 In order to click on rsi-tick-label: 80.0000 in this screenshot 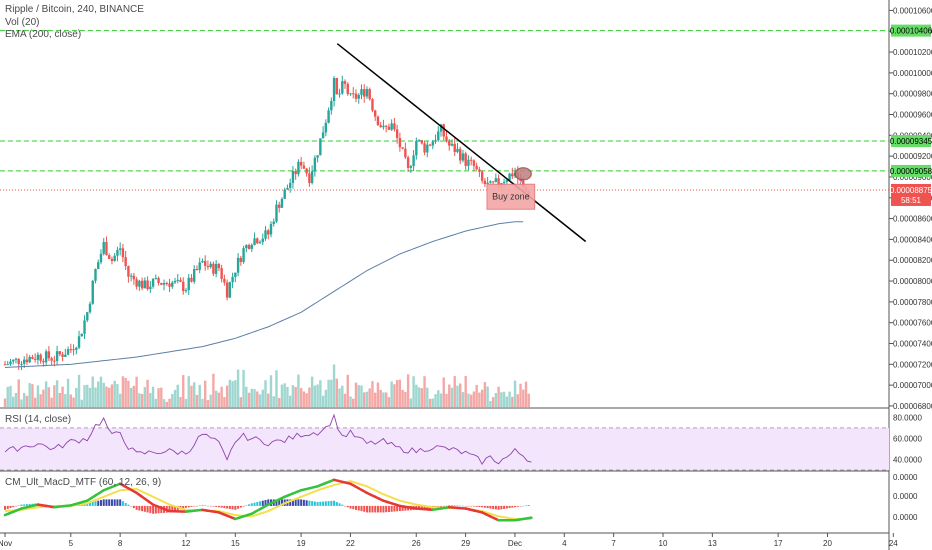, I will do `click(907, 417)`.